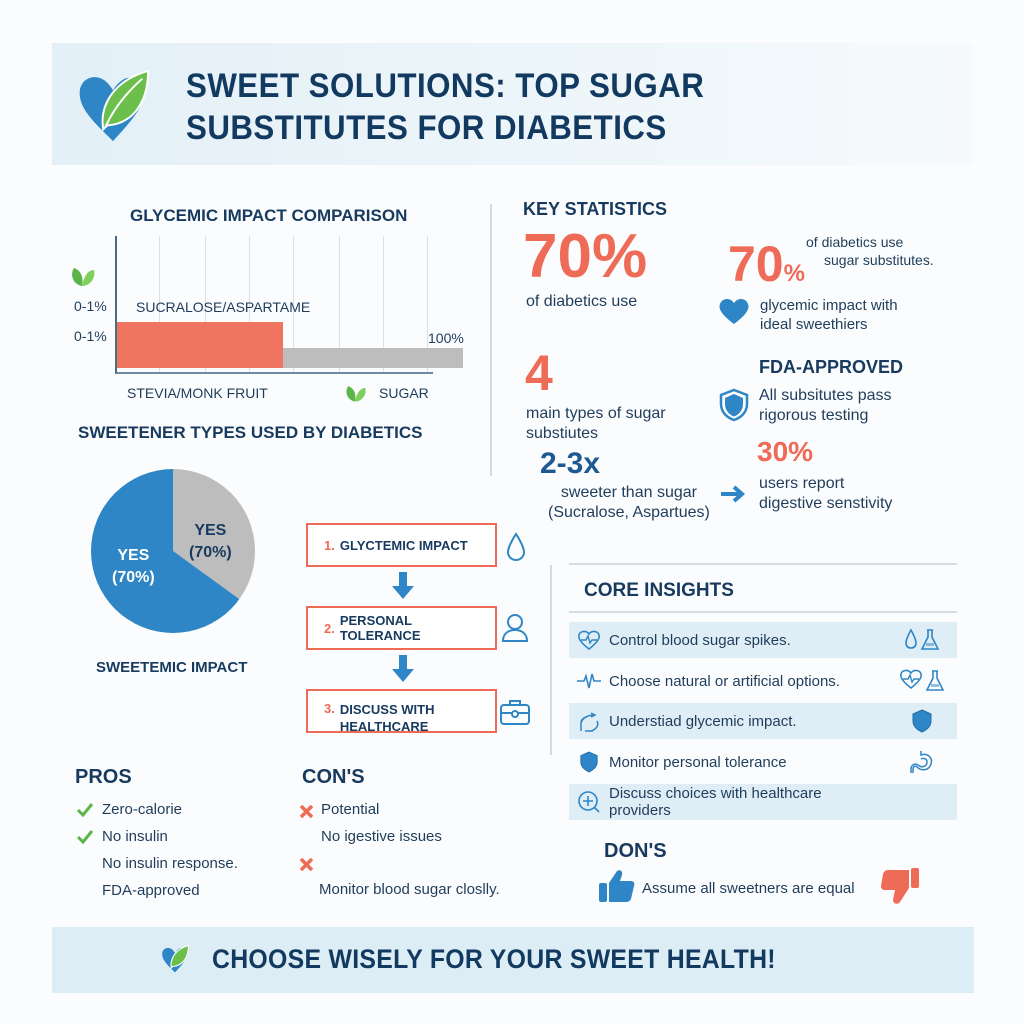 This screenshot has width=1024, height=1024. I want to click on plant-cycle-icon, so click(589, 721).